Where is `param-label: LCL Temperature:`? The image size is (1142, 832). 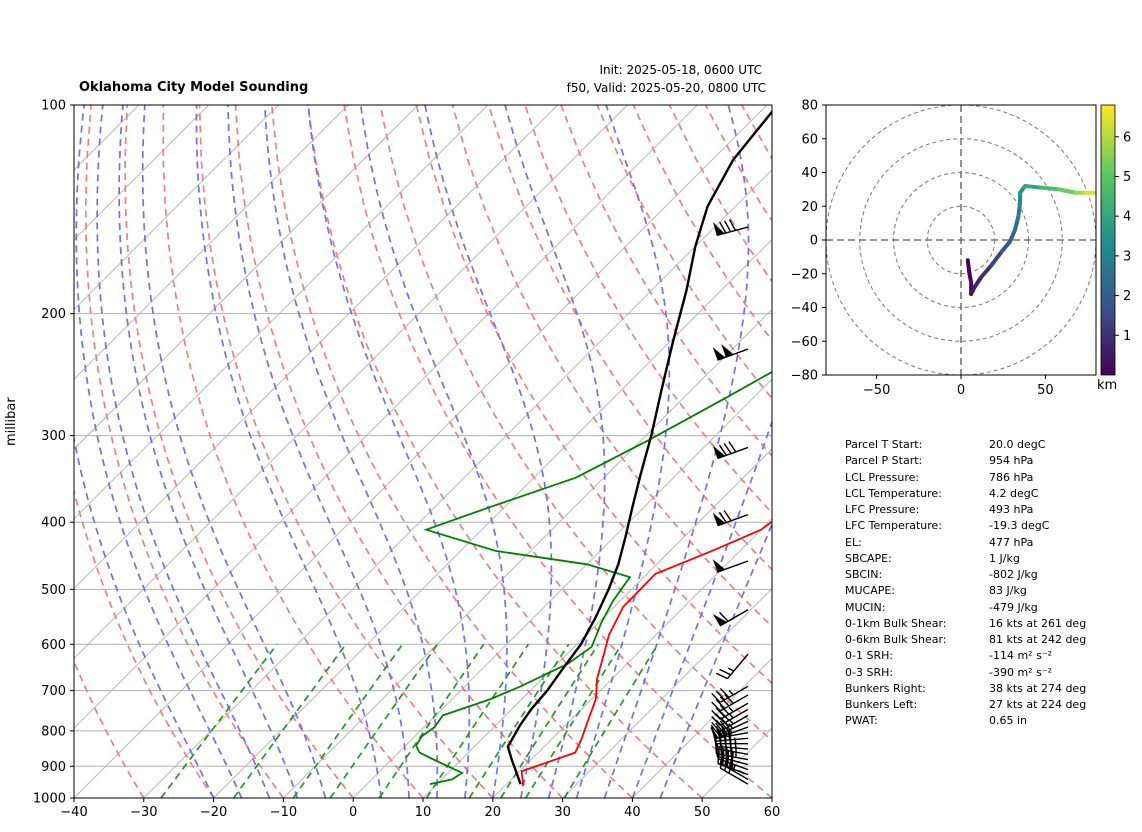
param-label: LCL Temperature: is located at coordinates (893, 493).